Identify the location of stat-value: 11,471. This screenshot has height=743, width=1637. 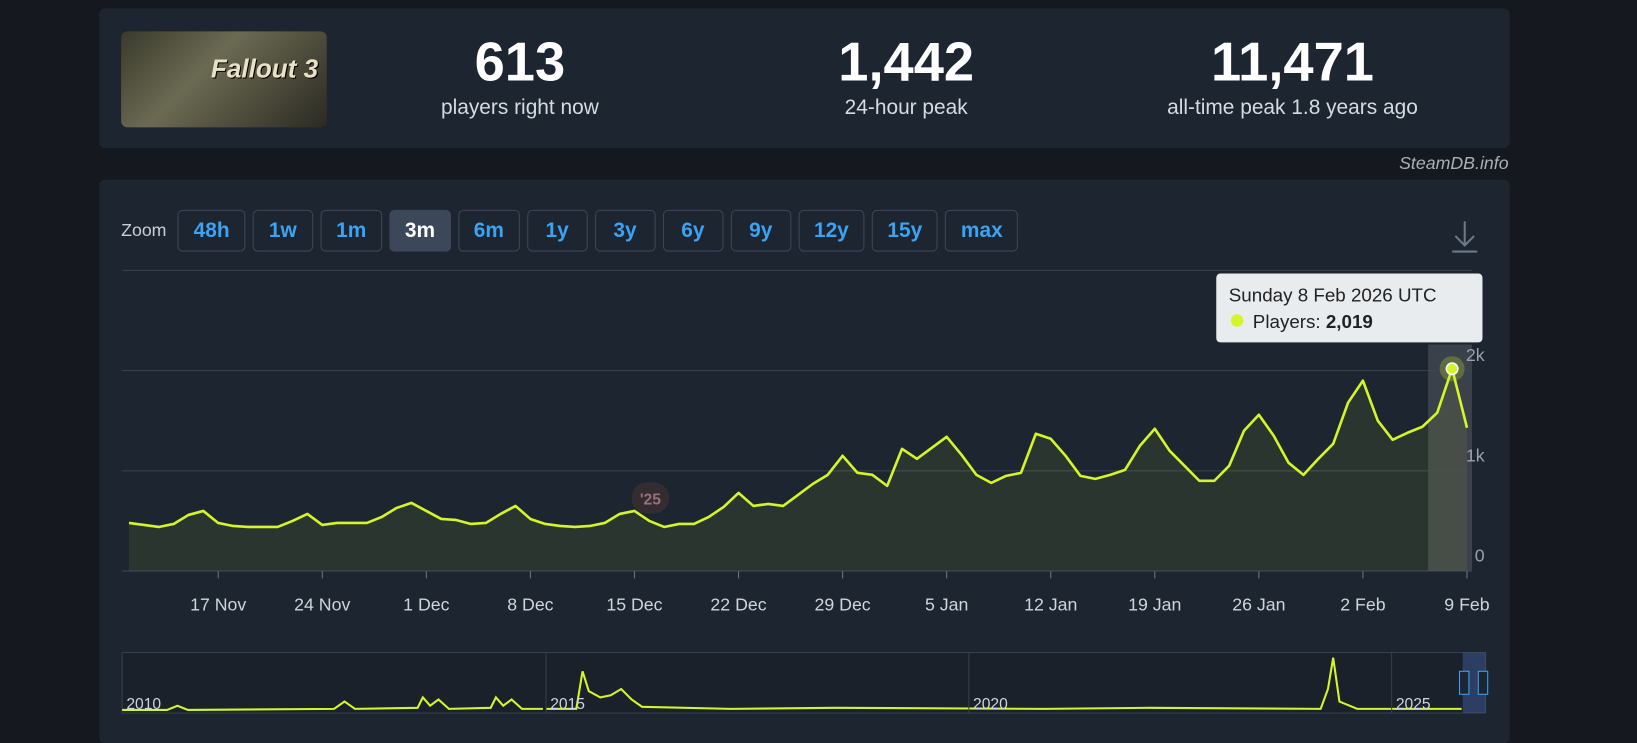
(1292, 62).